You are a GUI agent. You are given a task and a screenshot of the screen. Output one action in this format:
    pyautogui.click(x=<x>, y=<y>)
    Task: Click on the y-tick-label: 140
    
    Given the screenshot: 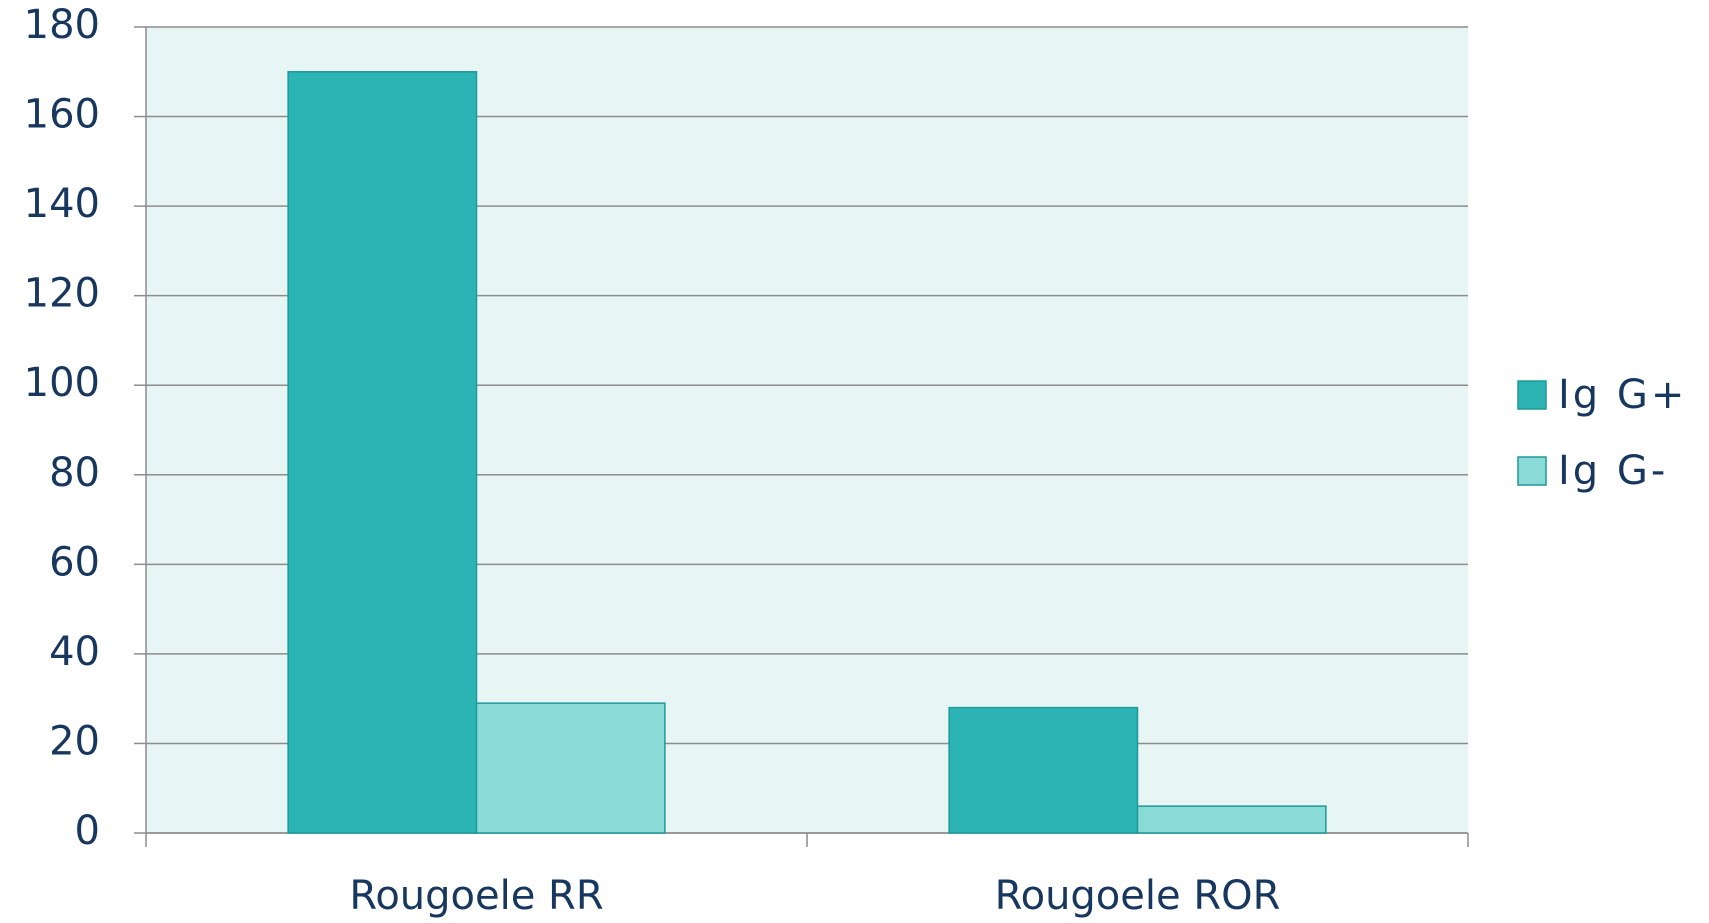 What is the action you would take?
    pyautogui.click(x=62, y=204)
    